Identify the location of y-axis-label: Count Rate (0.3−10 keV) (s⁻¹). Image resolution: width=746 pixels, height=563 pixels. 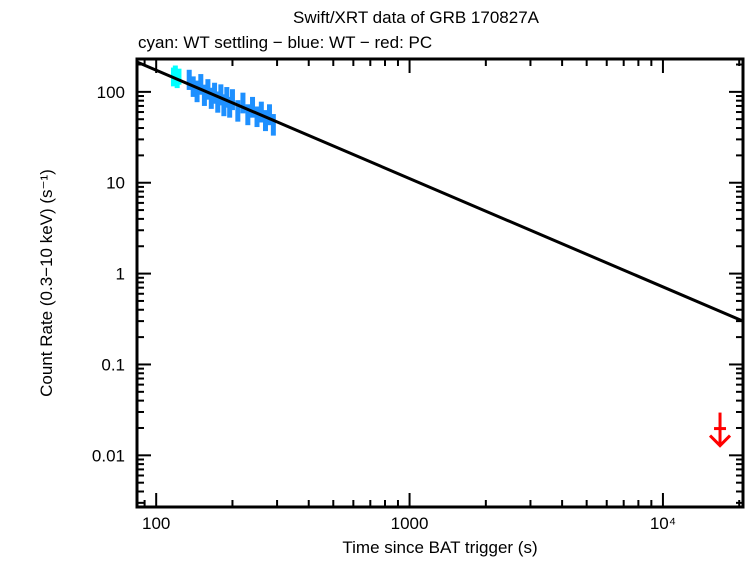
(46, 283).